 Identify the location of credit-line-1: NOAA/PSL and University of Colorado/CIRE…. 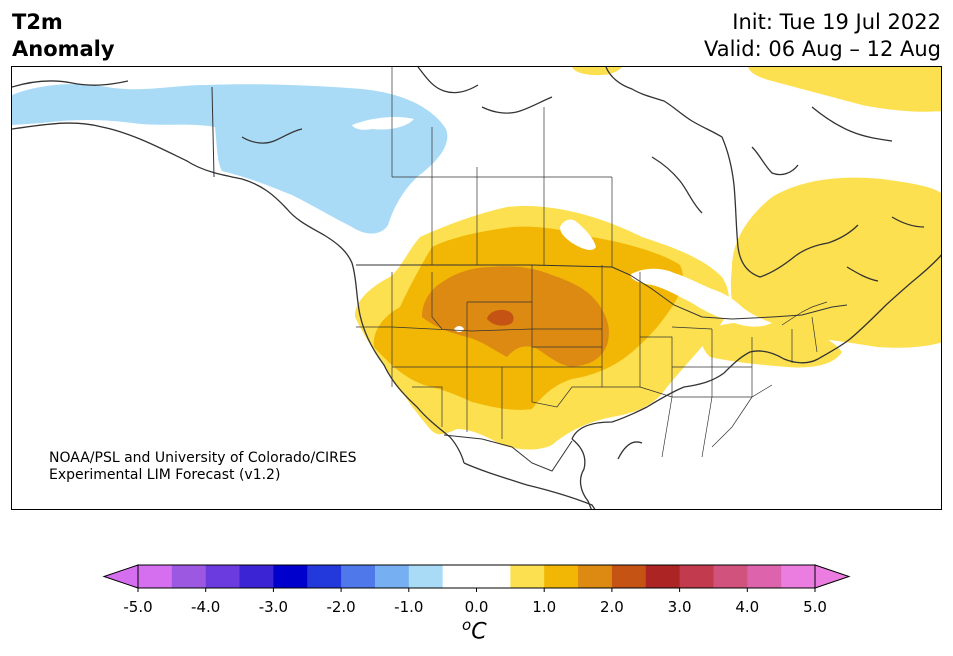
(203, 458).